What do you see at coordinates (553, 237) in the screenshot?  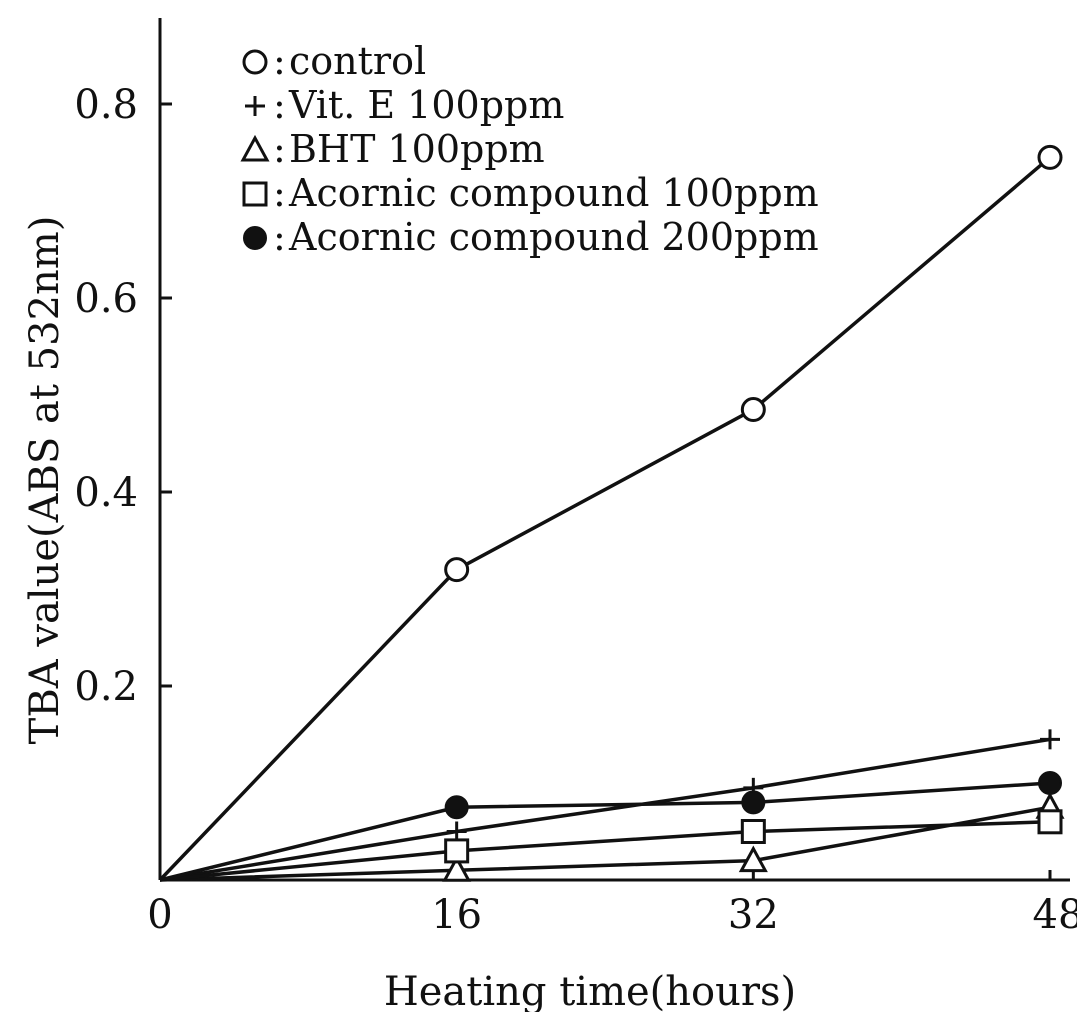 I see `legend-label: Acornic compound 200ppm` at bounding box center [553, 237].